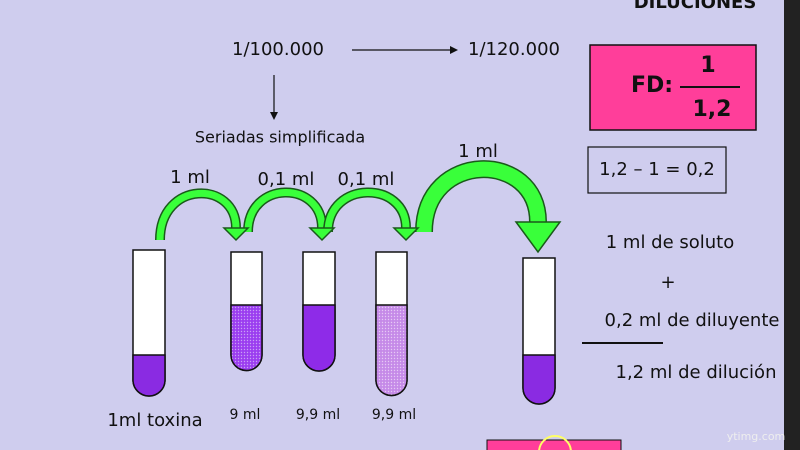 The image size is (800, 450). Describe the element at coordinates (667, 282) in the screenshot. I see `plus: +` at that location.